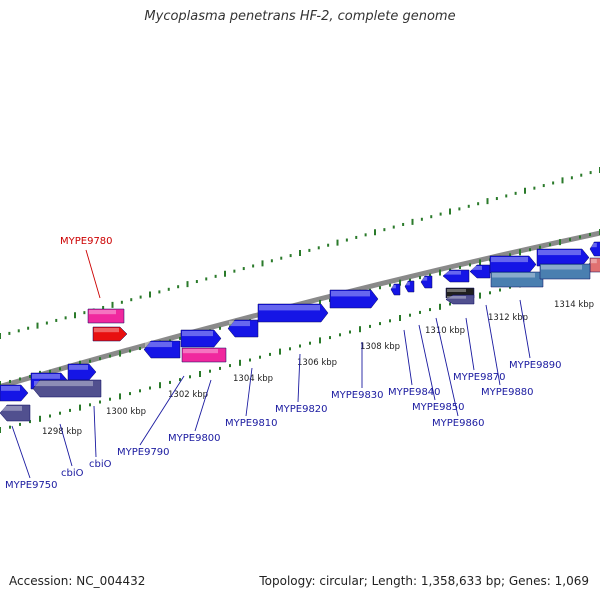  Describe the element at coordinates (438, 407) in the screenshot. I see `gene-label: MYPE9850` at that location.